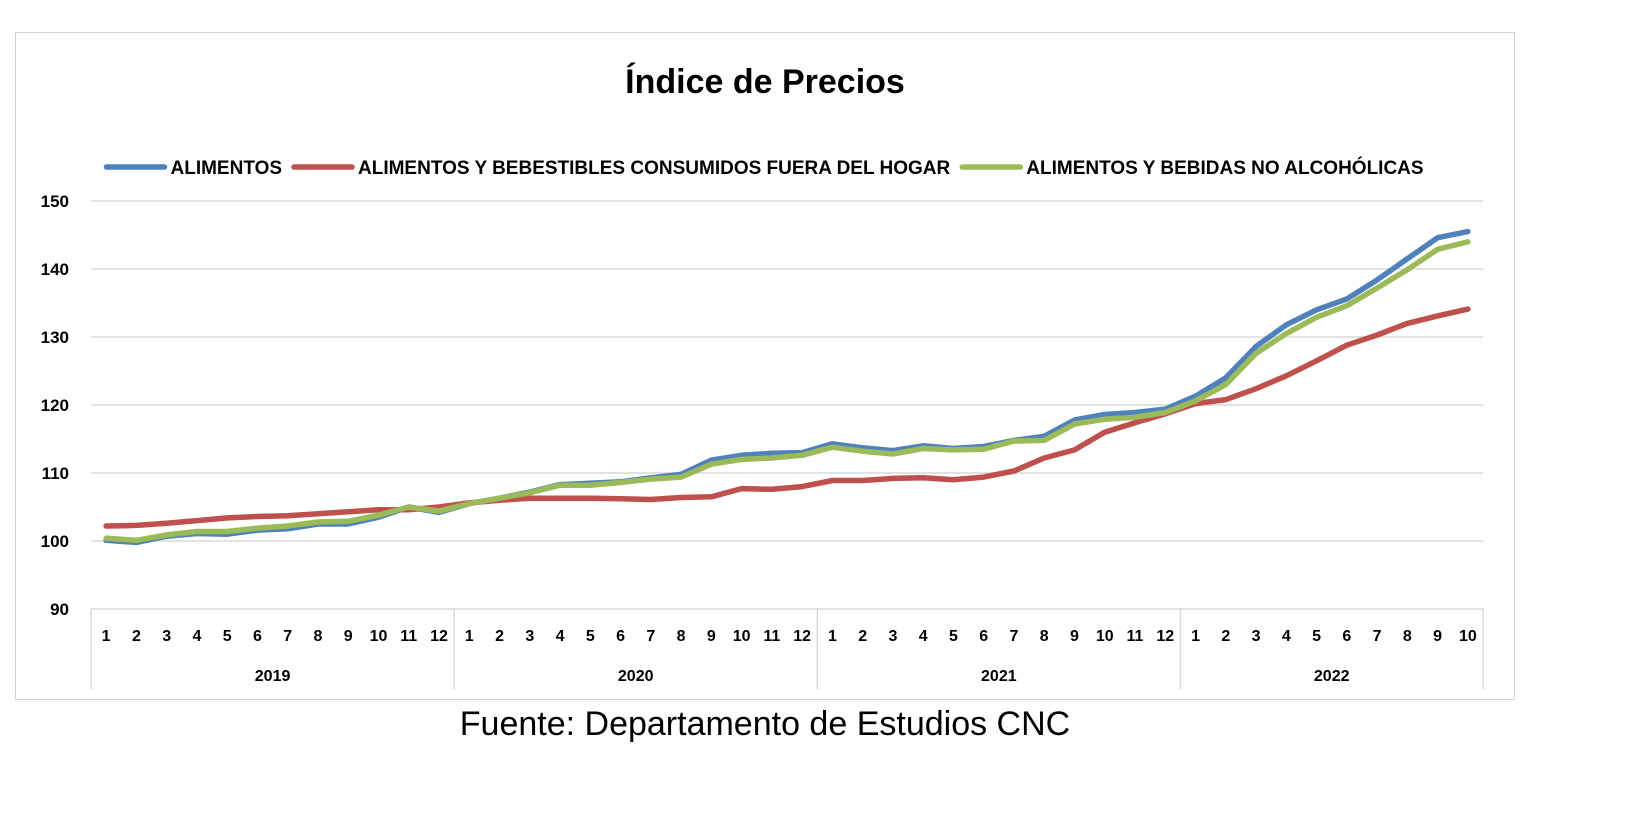 This screenshot has height=836, width=1642. Describe the element at coordinates (1332, 676) in the screenshot. I see `year-label: 2022` at that location.